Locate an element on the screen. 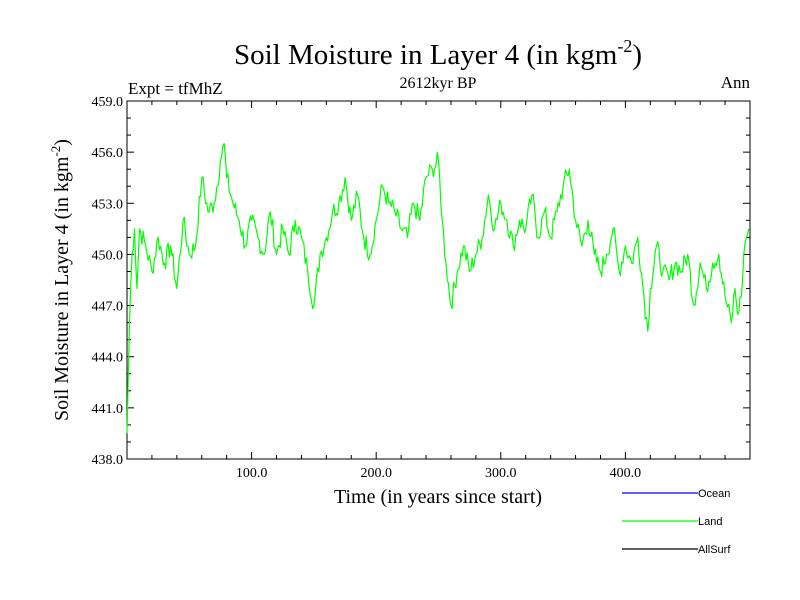  legend-label-land: Land is located at coordinates (710, 522).